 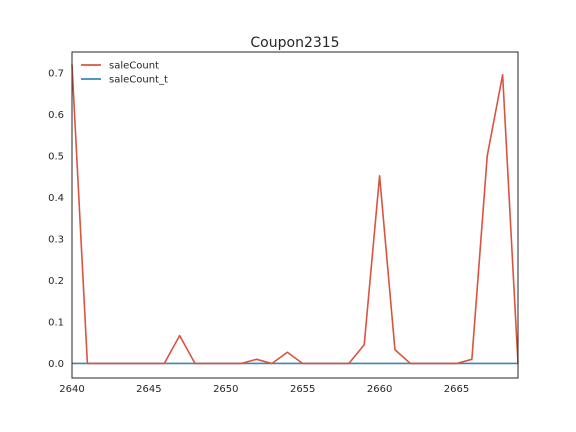 What do you see at coordinates (56, 239) in the screenshot?
I see `y-tick-label: 0.3` at bounding box center [56, 239].